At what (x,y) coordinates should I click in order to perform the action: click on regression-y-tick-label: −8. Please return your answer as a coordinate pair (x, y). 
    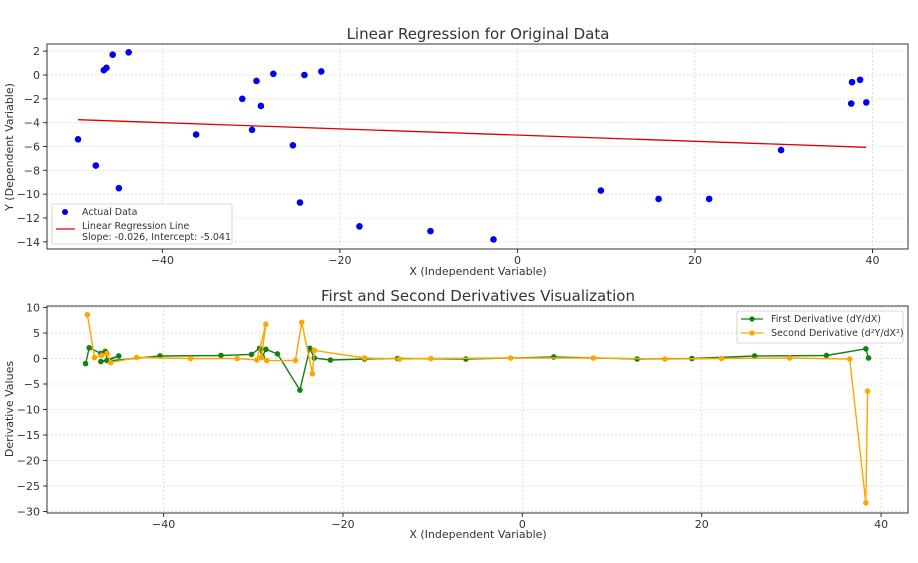
    Looking at the image, I should click on (32, 170).